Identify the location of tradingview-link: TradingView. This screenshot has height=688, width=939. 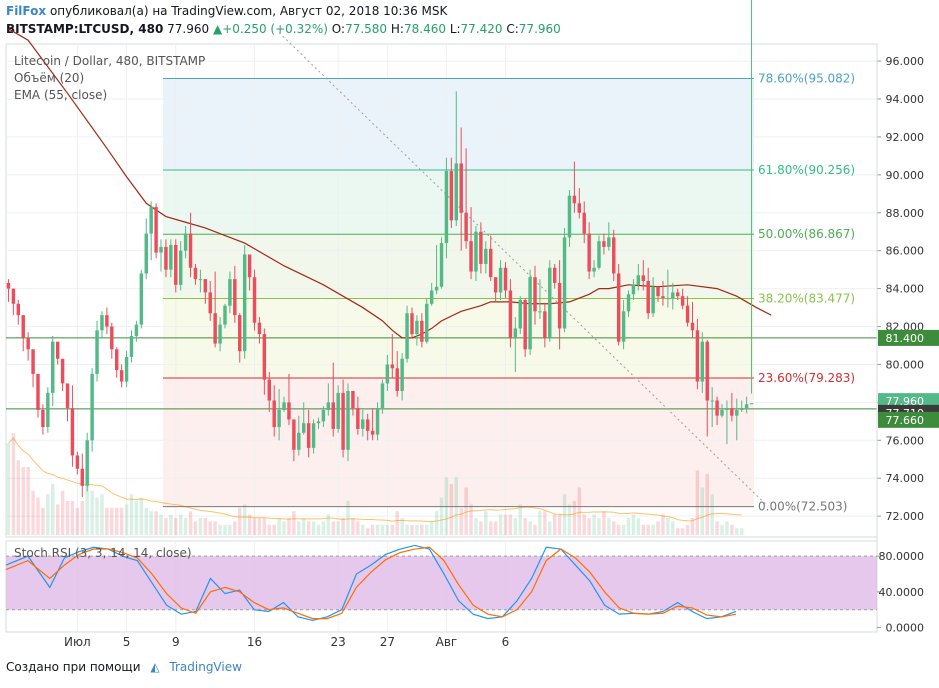
(205, 667).